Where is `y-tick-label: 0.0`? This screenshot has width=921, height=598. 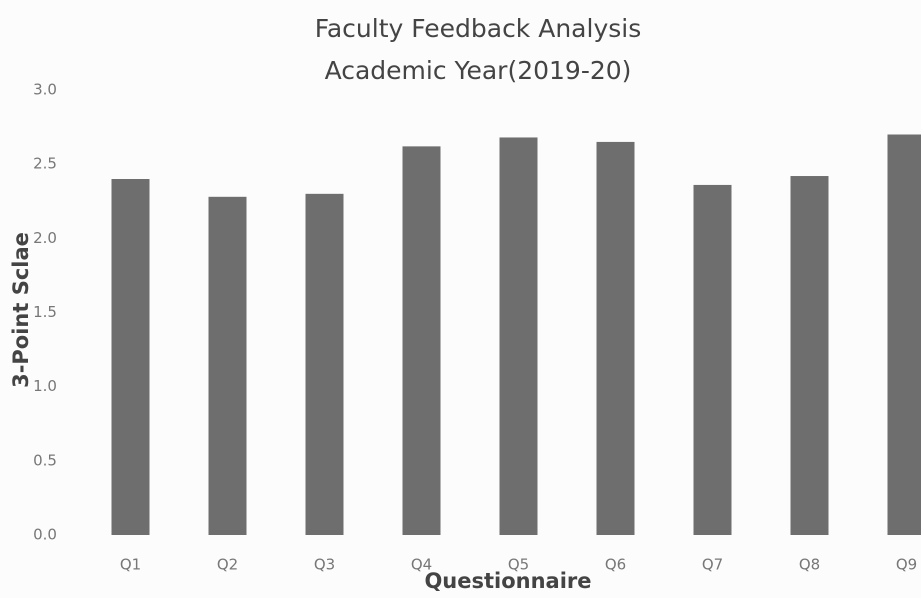 y-tick-label: 0.0 is located at coordinates (45, 535).